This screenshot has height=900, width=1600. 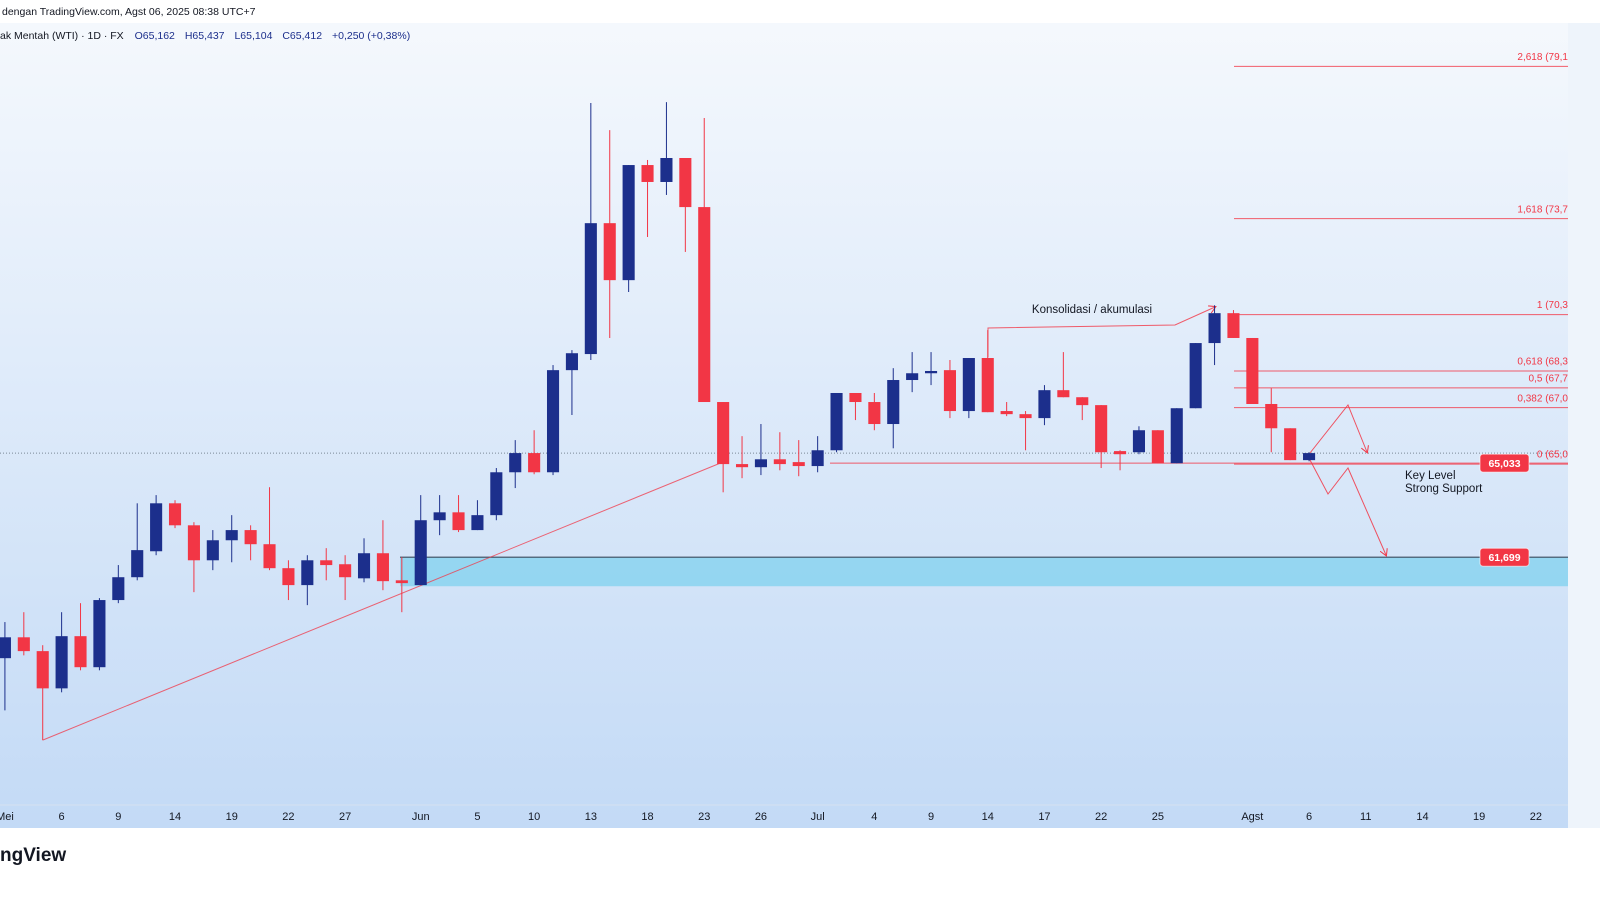 I want to click on x-tick-label: 4, so click(x=874, y=817).